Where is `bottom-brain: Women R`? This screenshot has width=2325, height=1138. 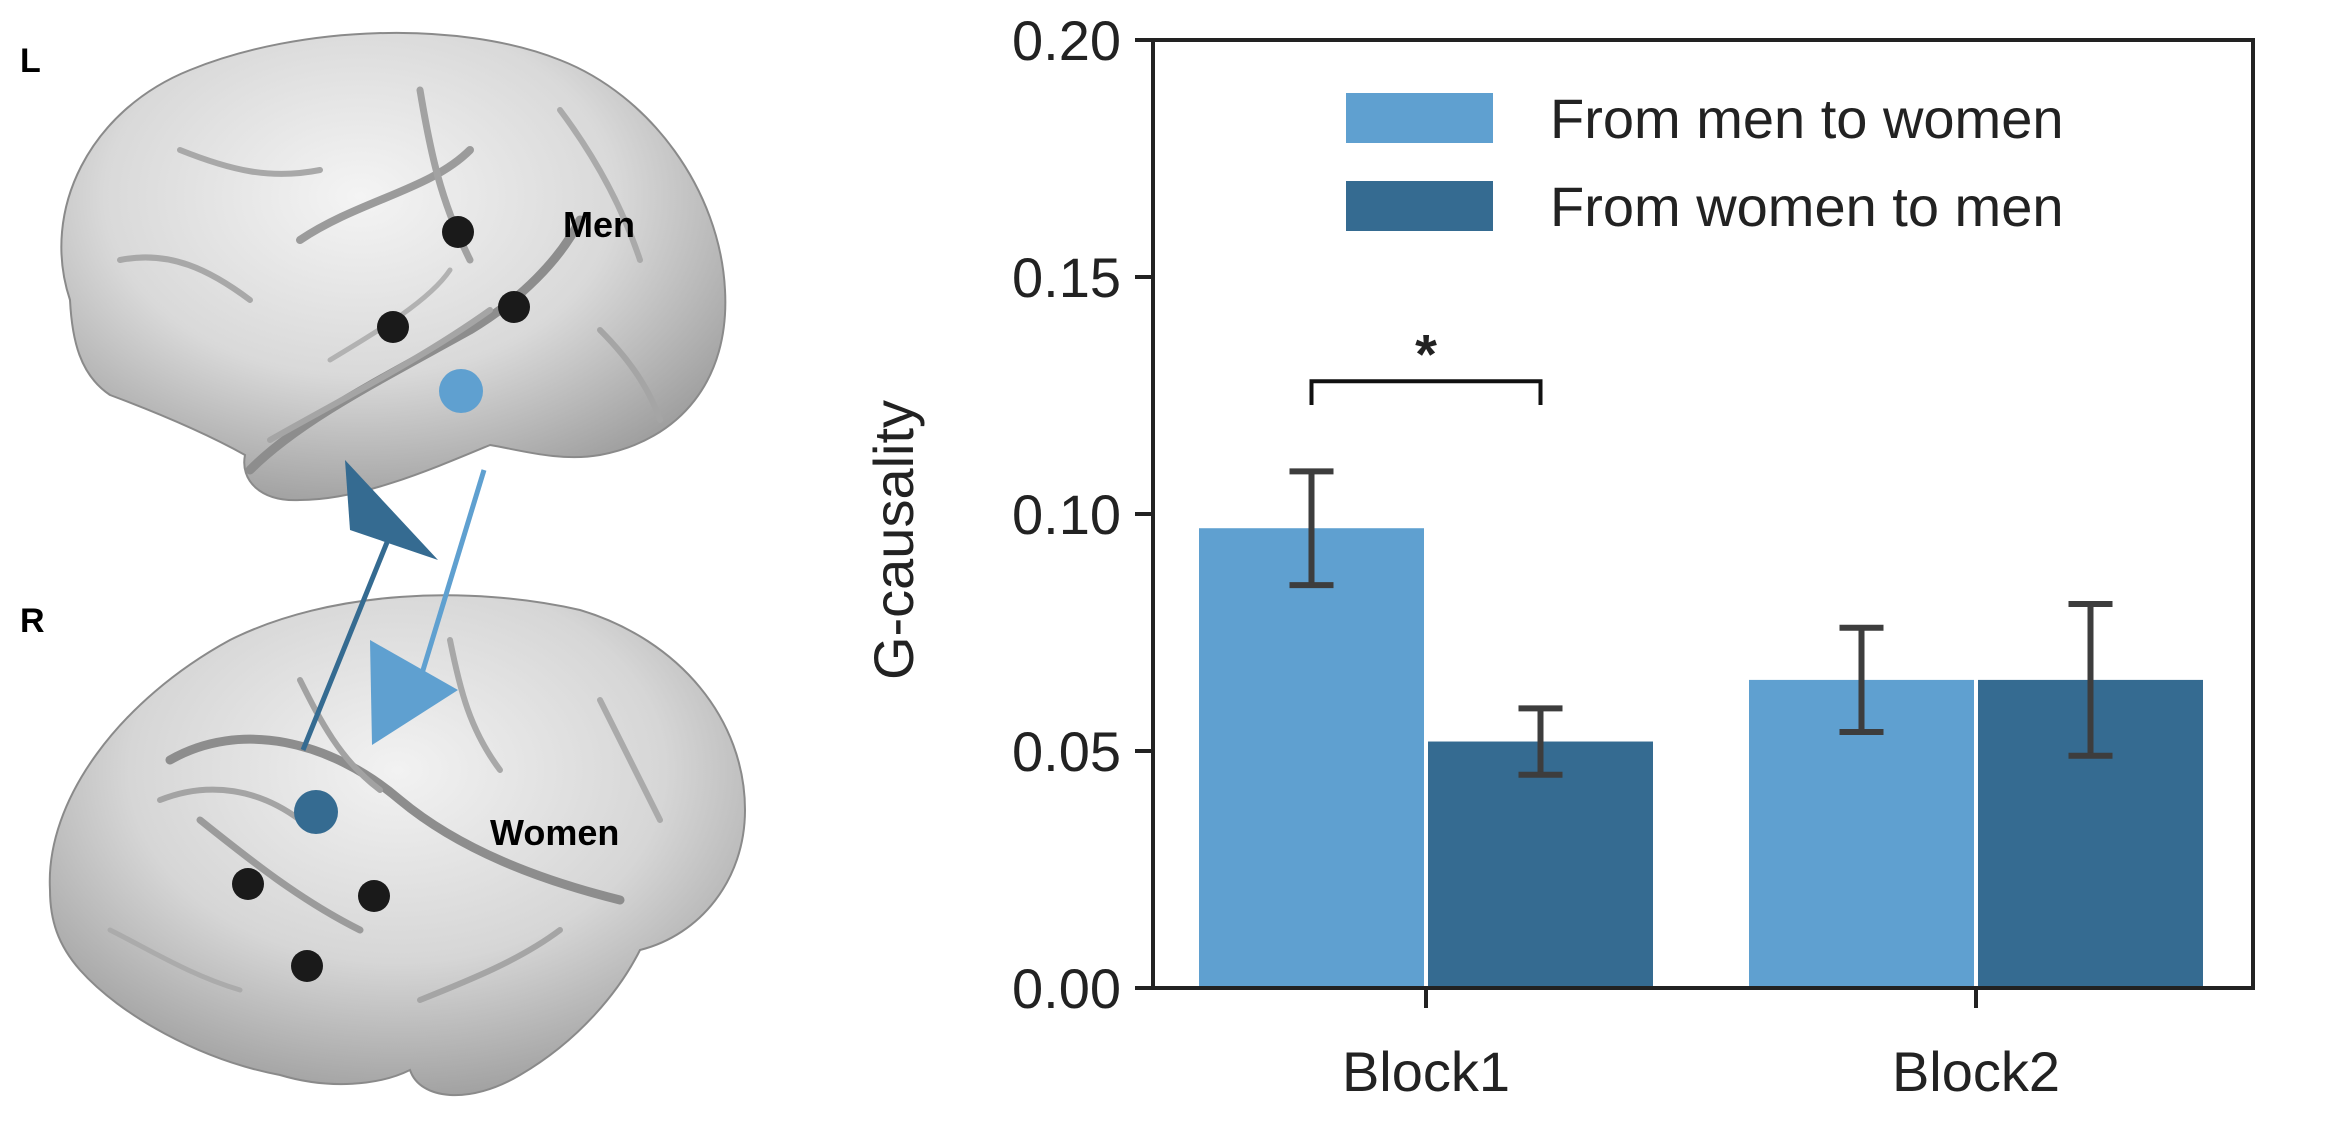
bottom-brain: Women R is located at coordinates (383, 845).